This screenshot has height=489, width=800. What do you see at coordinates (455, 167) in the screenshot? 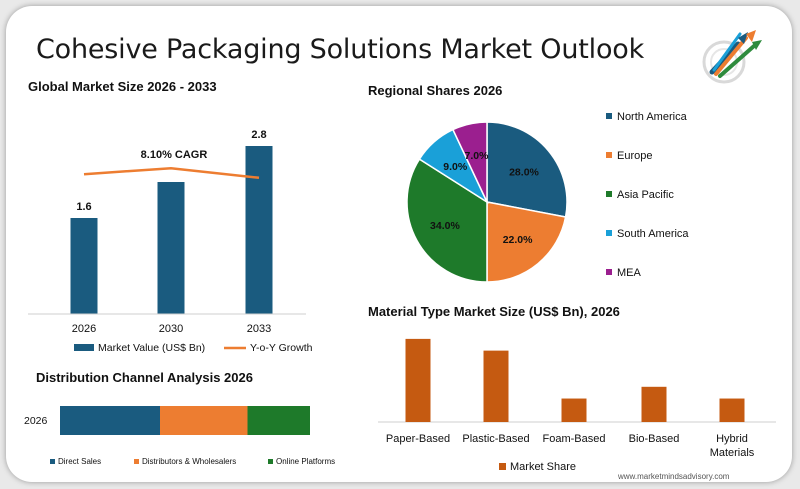
I see `pie-value-label: 9.0%` at bounding box center [455, 167].